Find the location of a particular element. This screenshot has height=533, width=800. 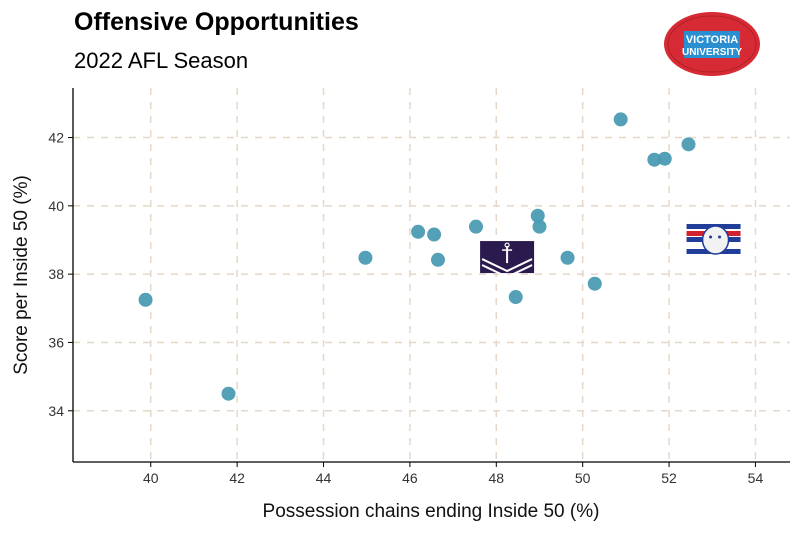

x-tick-label: 44 is located at coordinates (324, 478).